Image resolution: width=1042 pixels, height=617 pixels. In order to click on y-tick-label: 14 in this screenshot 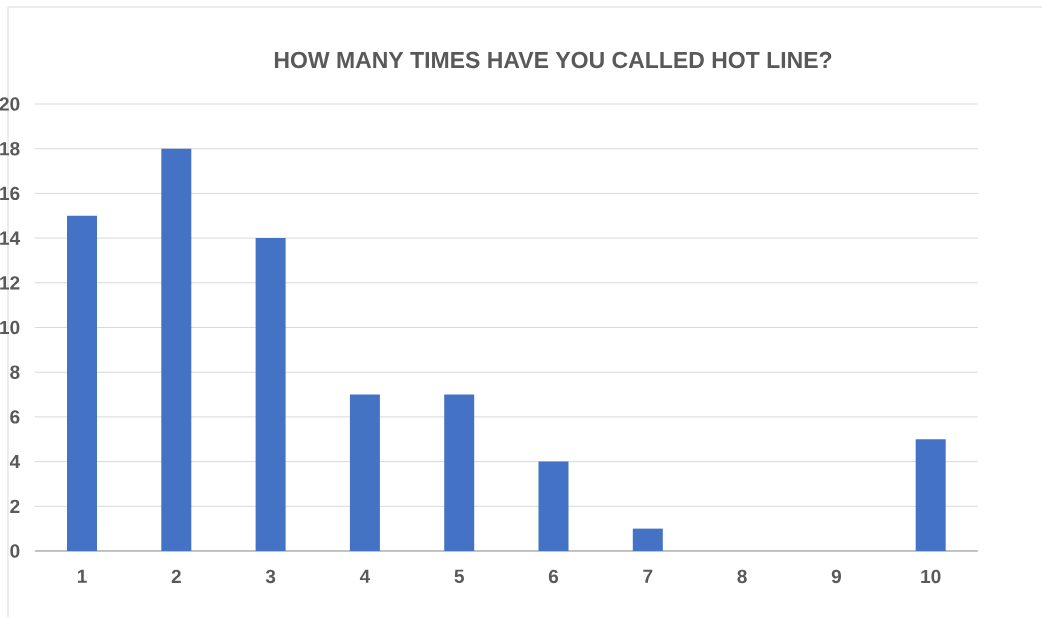, I will do `click(10, 238)`.